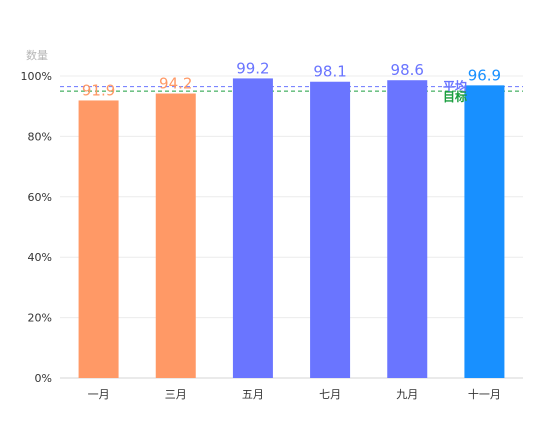 The width and height of the screenshot is (550, 424). I want to click on reference-line-label: 平均, so click(455, 86).